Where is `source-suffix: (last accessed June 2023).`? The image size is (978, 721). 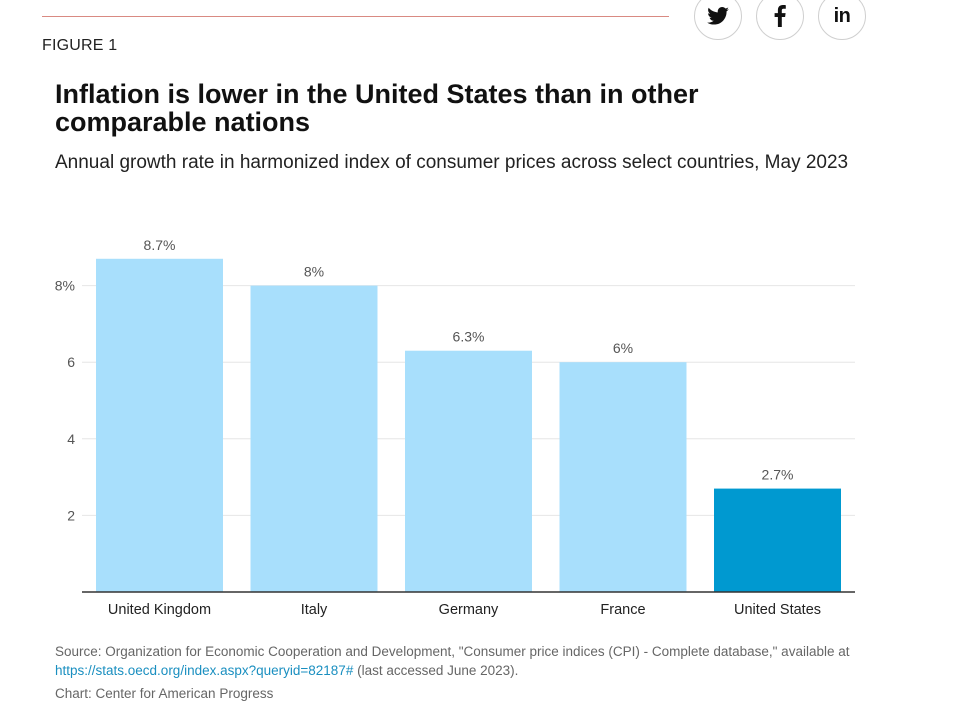 source-suffix: (last accessed June 2023). is located at coordinates (436, 670).